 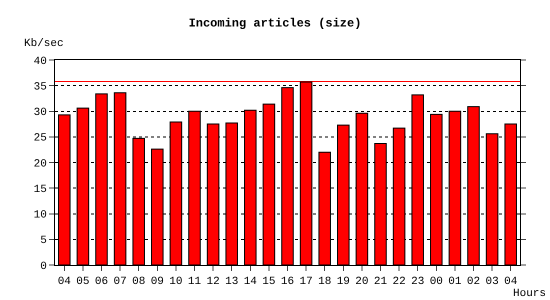 I want to click on x-tick-label: 12, so click(x=213, y=282).